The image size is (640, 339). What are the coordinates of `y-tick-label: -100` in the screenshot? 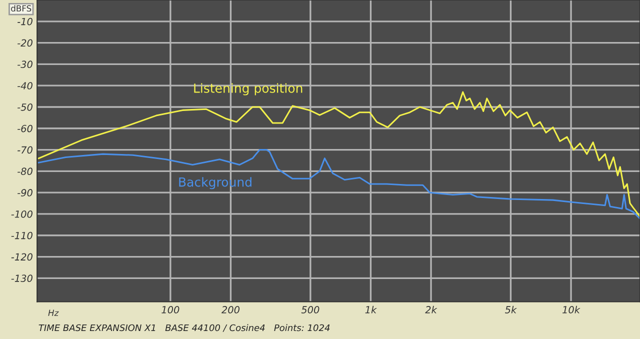 It's located at (21, 214).